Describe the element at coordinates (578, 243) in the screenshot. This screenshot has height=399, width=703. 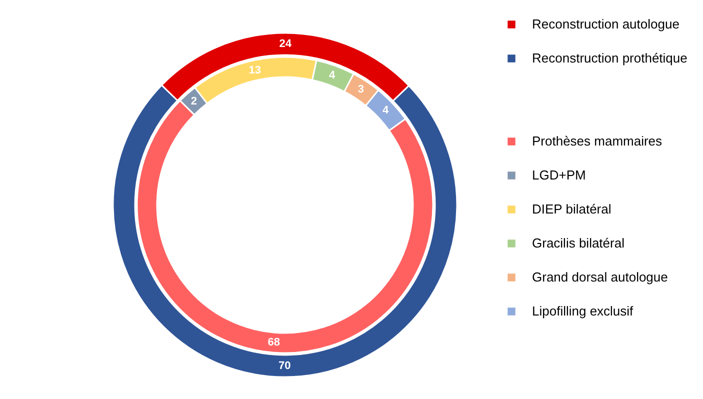
I see `legend-label: Gracilis bilatéral` at that location.